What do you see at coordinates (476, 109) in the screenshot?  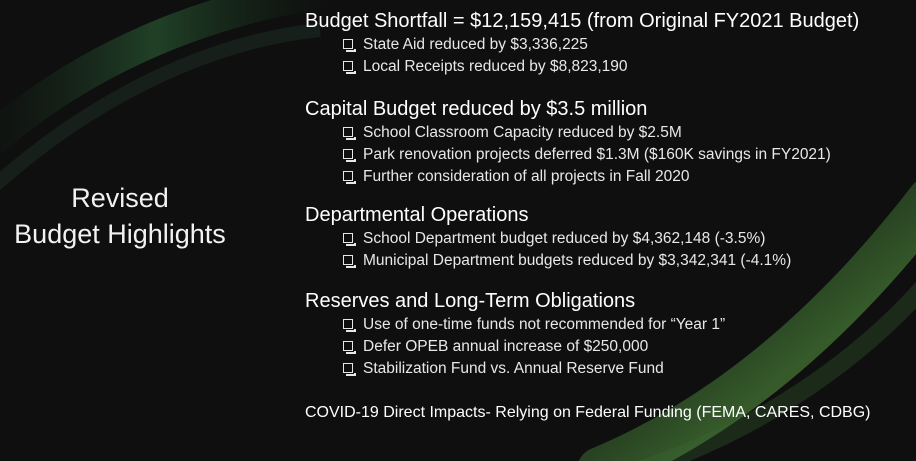 I see `section-heading: Capital Budget reduced by $3.5 million` at bounding box center [476, 109].